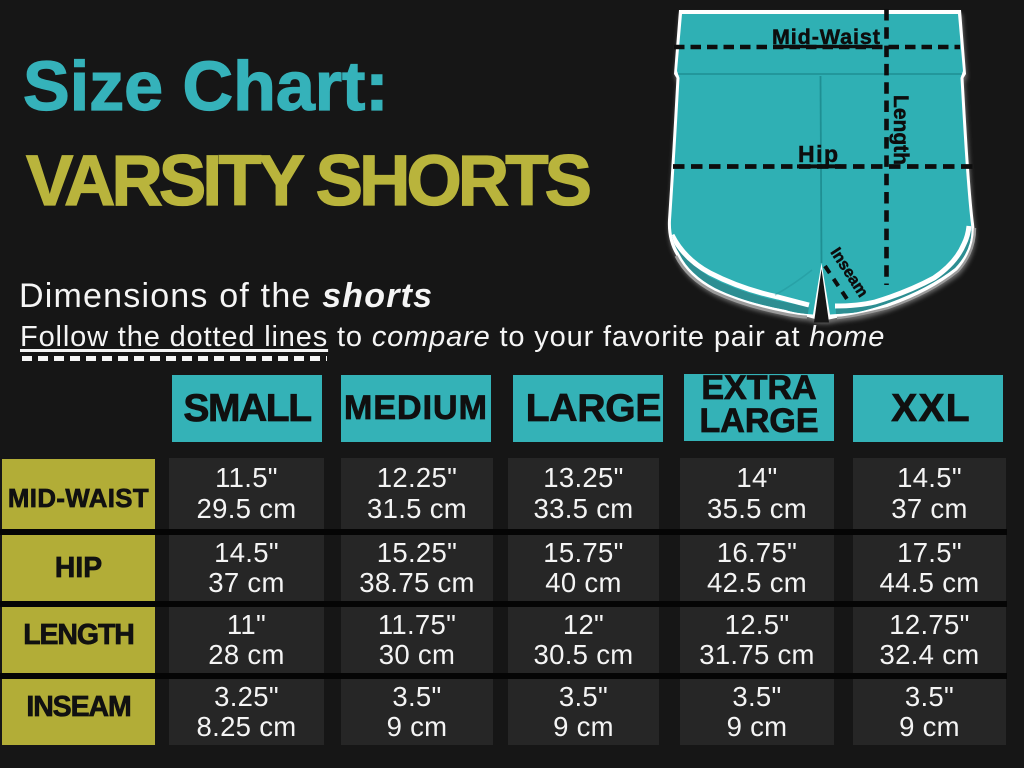  I want to click on svg-text: Mid-Waist, so click(826, 37).